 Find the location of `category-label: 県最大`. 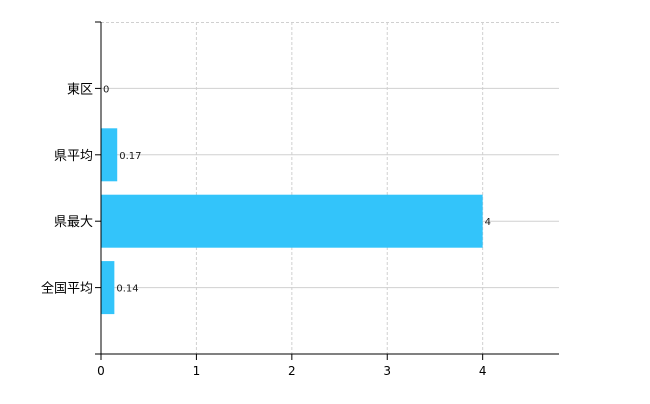

category-label: 県最大 is located at coordinates (73, 222).